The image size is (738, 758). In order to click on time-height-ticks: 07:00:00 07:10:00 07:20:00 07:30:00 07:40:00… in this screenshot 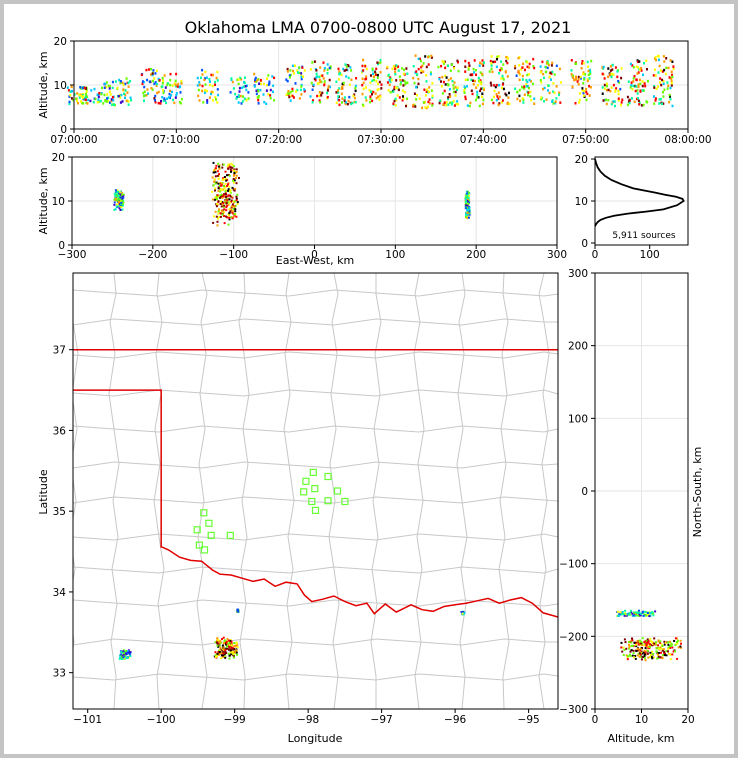, I will do `click(380, 91)`.